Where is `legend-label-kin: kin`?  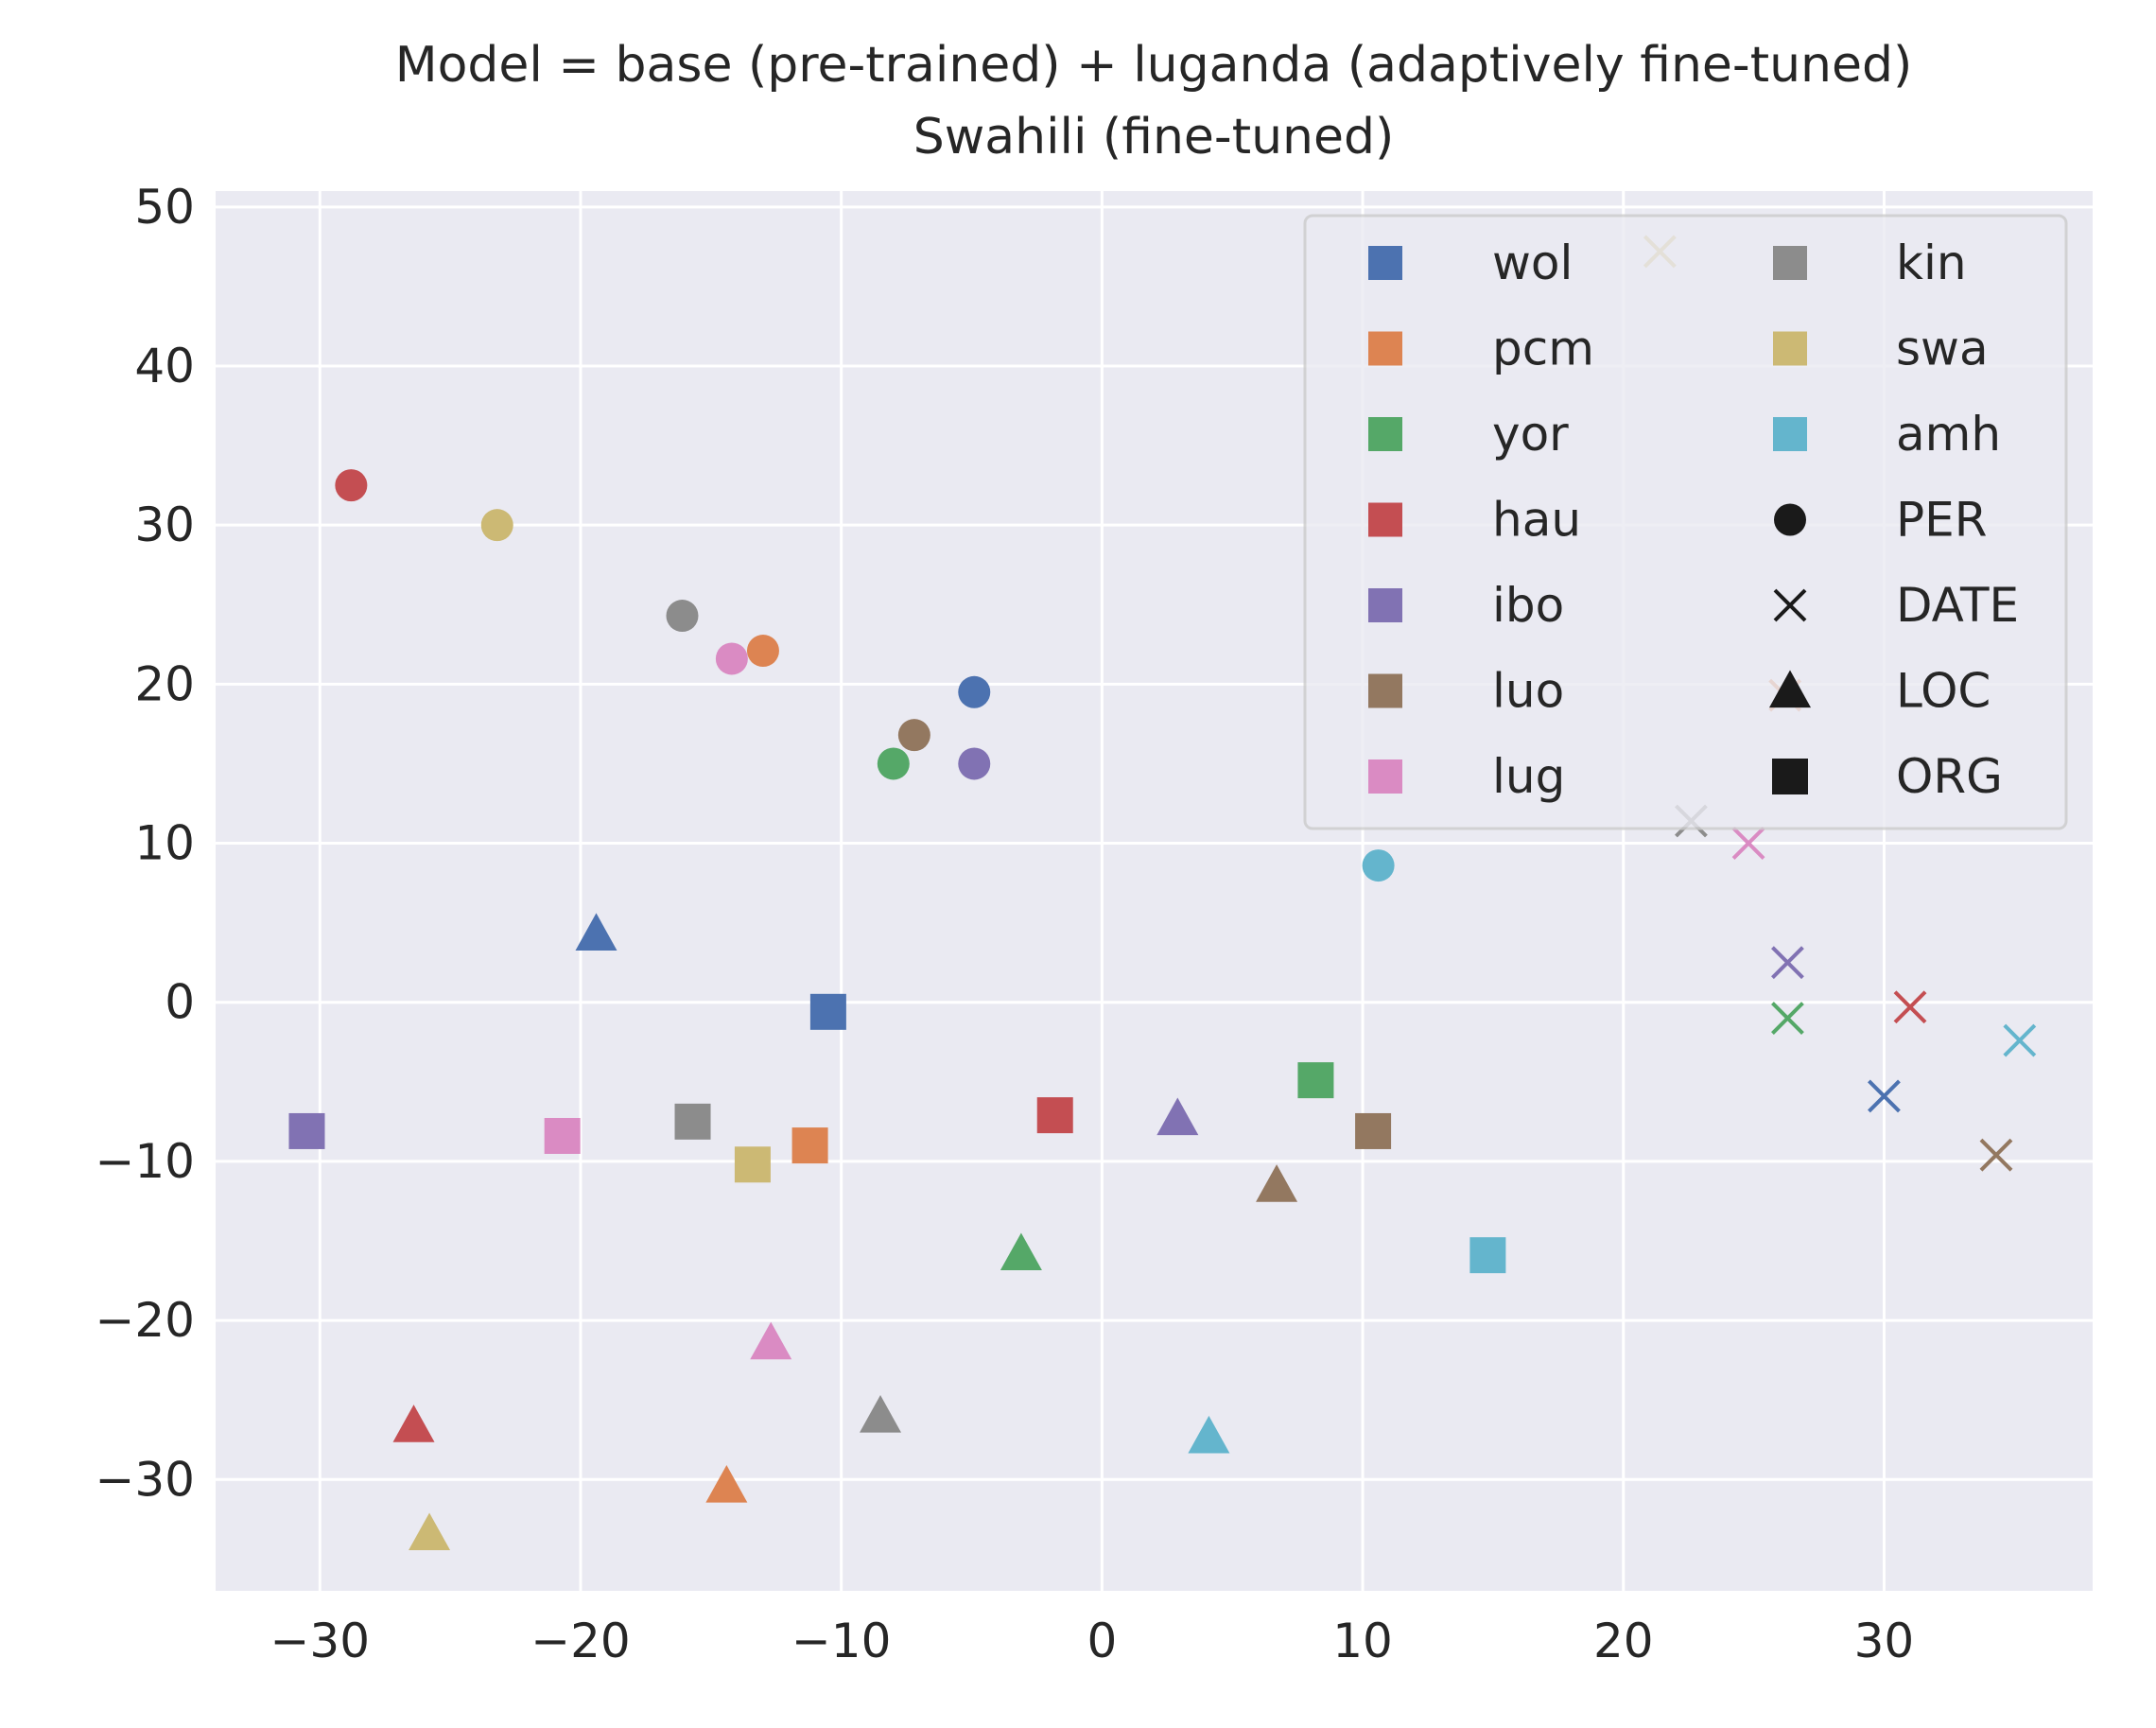 legend-label-kin: kin is located at coordinates (1932, 263).